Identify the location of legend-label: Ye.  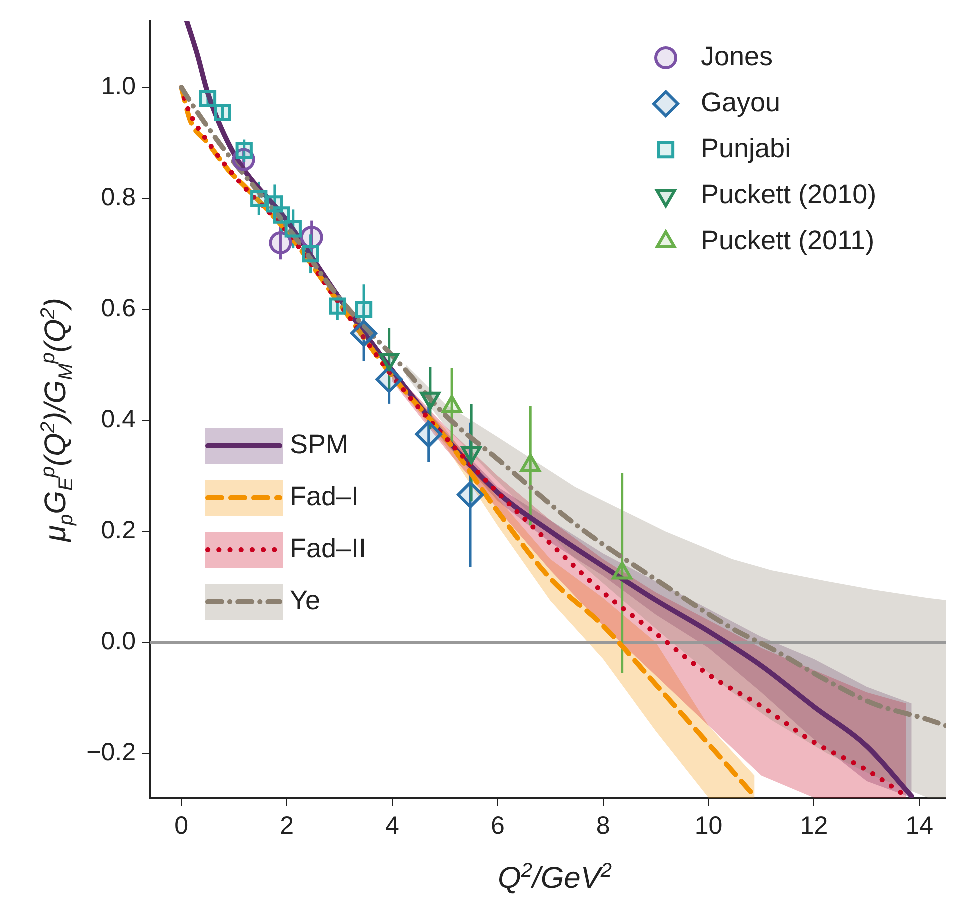
(305, 600).